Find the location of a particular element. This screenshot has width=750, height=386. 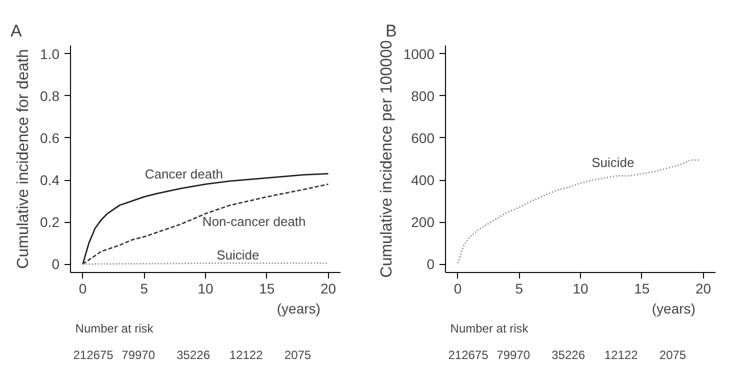

y-axis-title: Cumulative incidence for death is located at coordinates (23, 159).